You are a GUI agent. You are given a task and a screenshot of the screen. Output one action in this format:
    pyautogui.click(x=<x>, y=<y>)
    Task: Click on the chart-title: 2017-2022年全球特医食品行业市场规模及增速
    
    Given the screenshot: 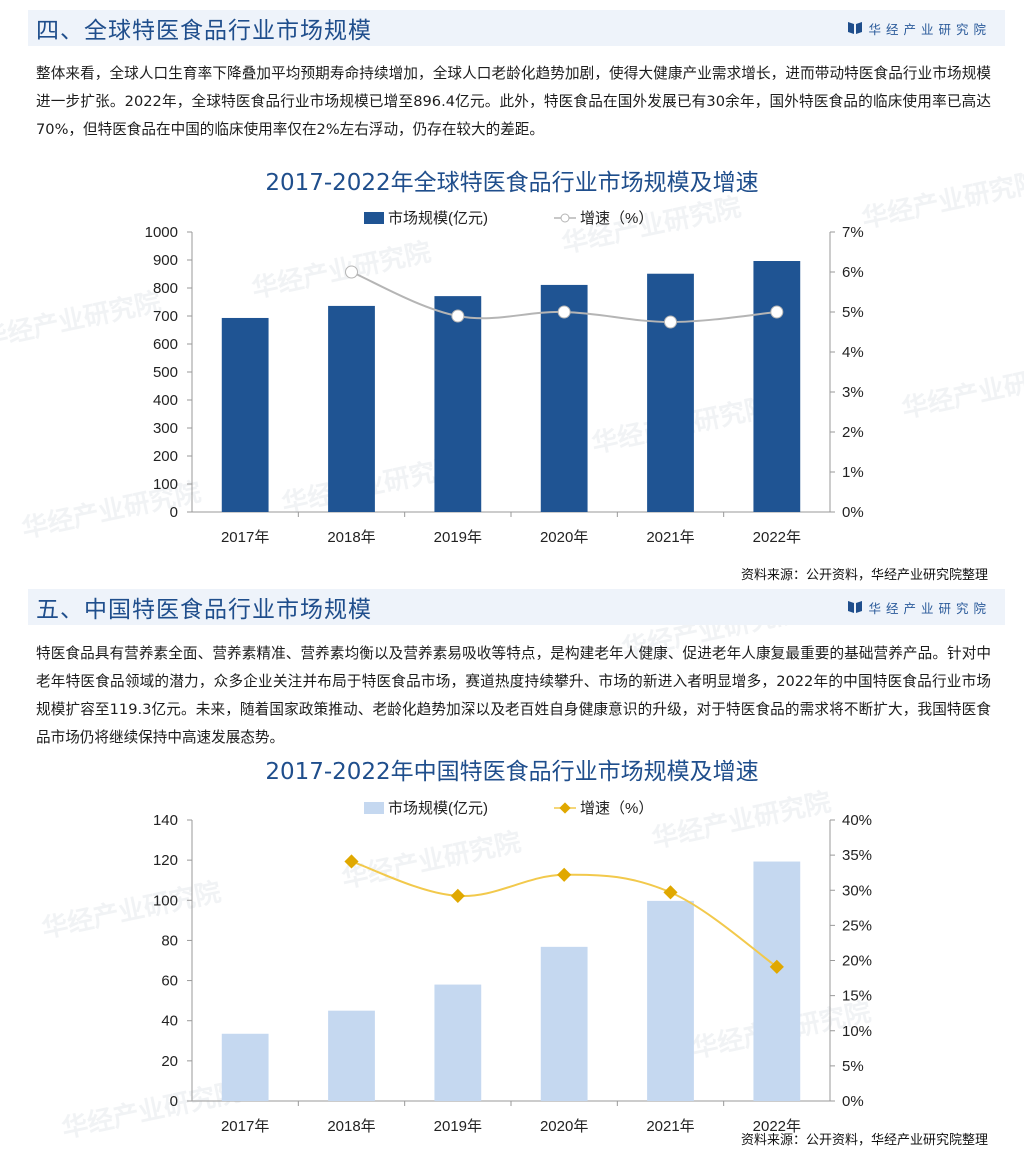 What is the action you would take?
    pyautogui.click(x=512, y=183)
    